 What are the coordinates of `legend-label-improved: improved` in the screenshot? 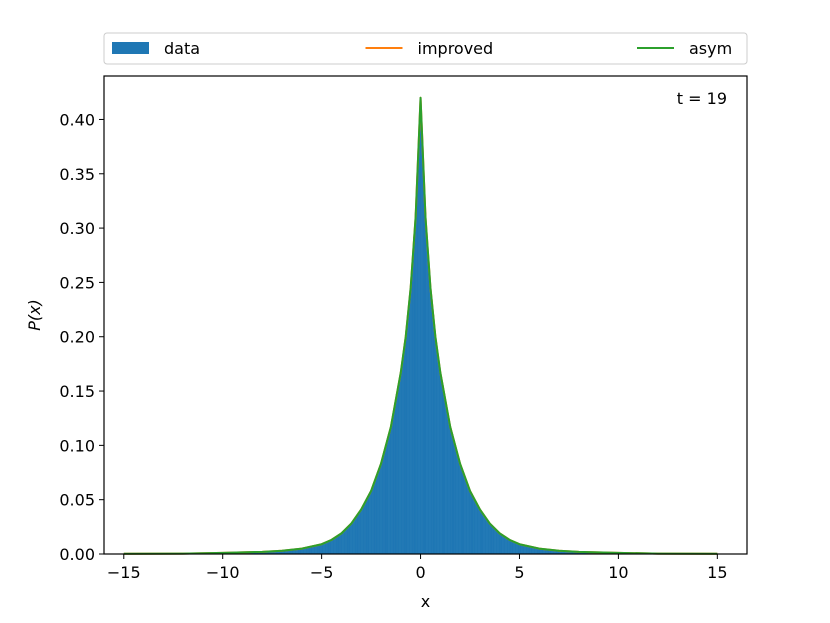 It's located at (456, 48).